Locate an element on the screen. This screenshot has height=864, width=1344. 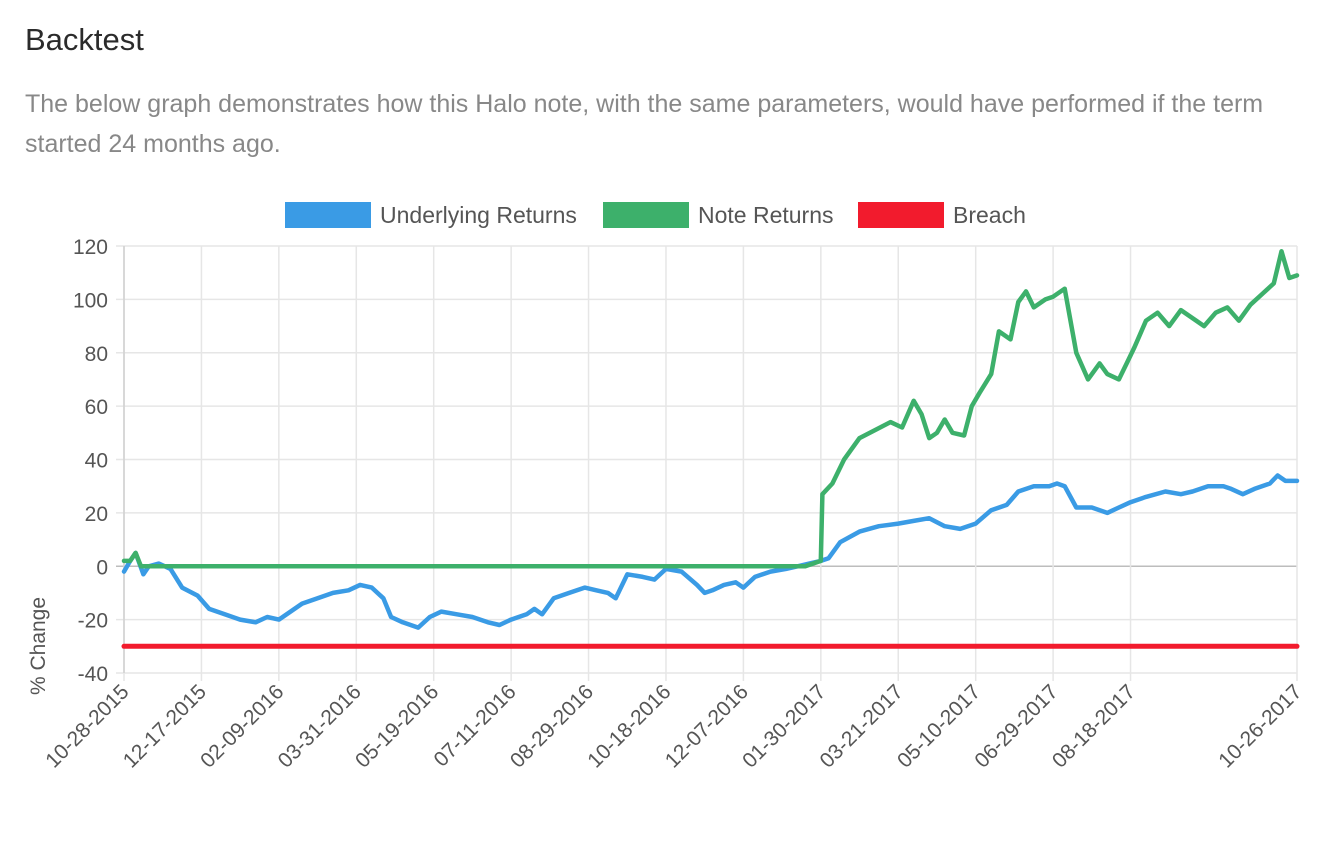
legend-swatch-underlying-returns is located at coordinates (328, 215).